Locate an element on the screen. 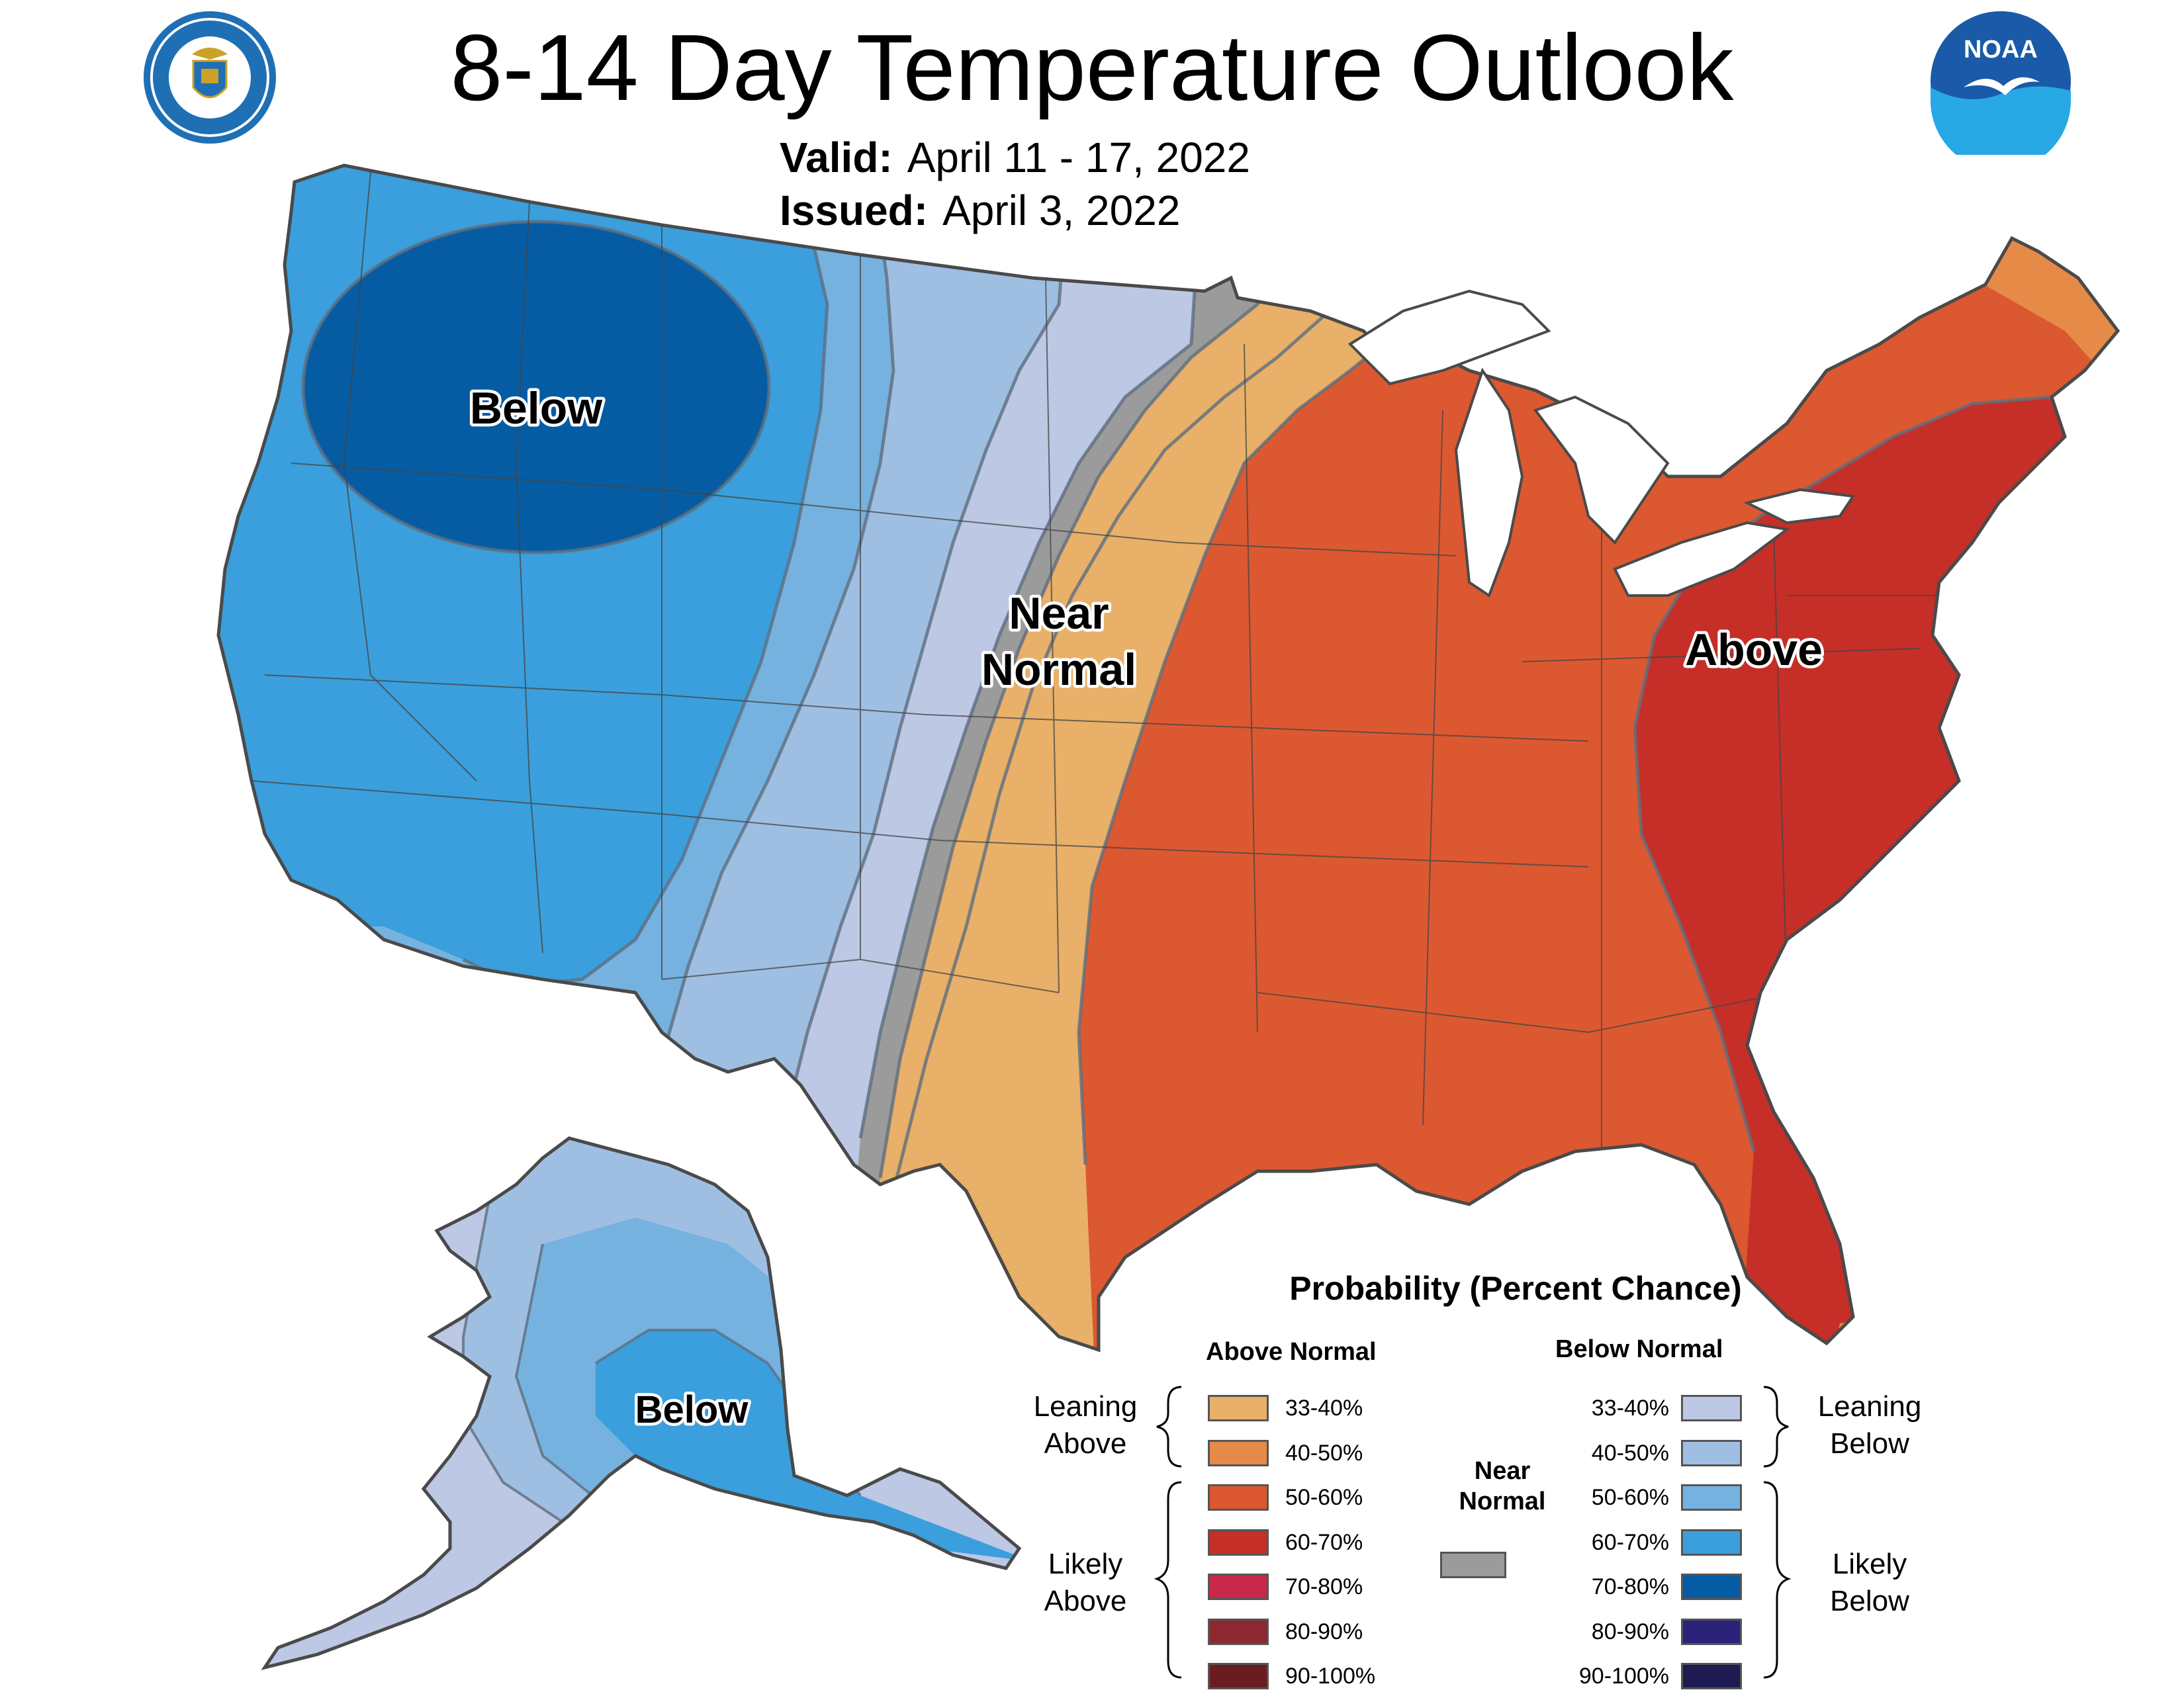 The width and height of the screenshot is (2184, 1694). alaska-outline is located at coordinates (641, 1403).